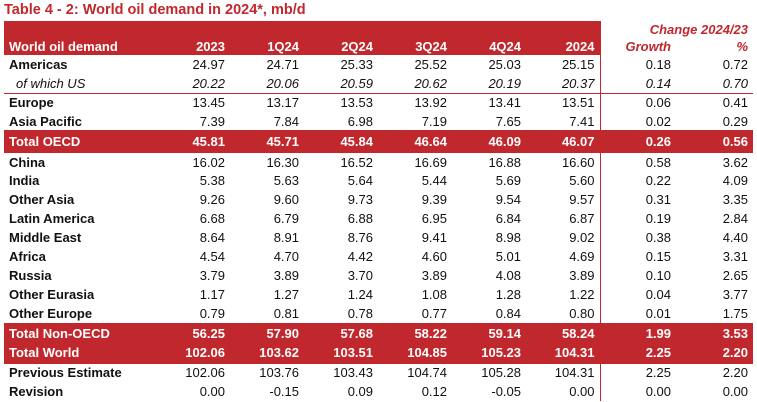  Describe the element at coordinates (30, 275) in the screenshot. I see `row-label: Russia` at that location.